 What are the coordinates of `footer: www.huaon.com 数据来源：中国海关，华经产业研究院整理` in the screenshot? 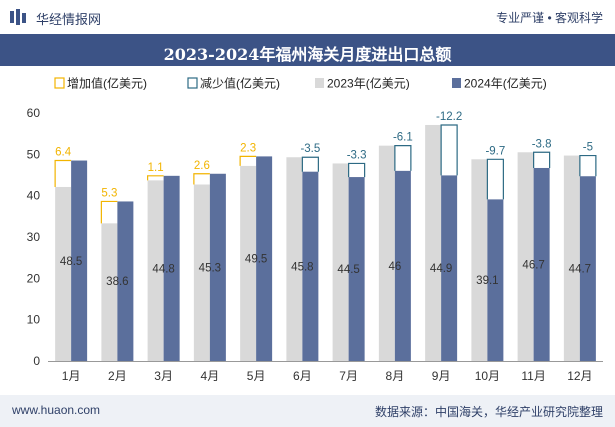 It's located at (307, 411).